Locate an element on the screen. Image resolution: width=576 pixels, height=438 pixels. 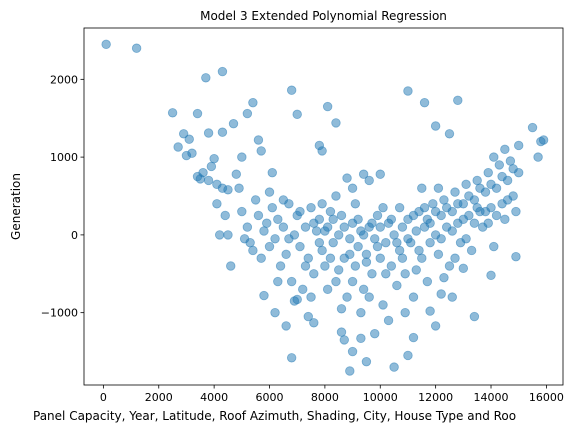
x-tick-label: 6000 is located at coordinates (270, 397).